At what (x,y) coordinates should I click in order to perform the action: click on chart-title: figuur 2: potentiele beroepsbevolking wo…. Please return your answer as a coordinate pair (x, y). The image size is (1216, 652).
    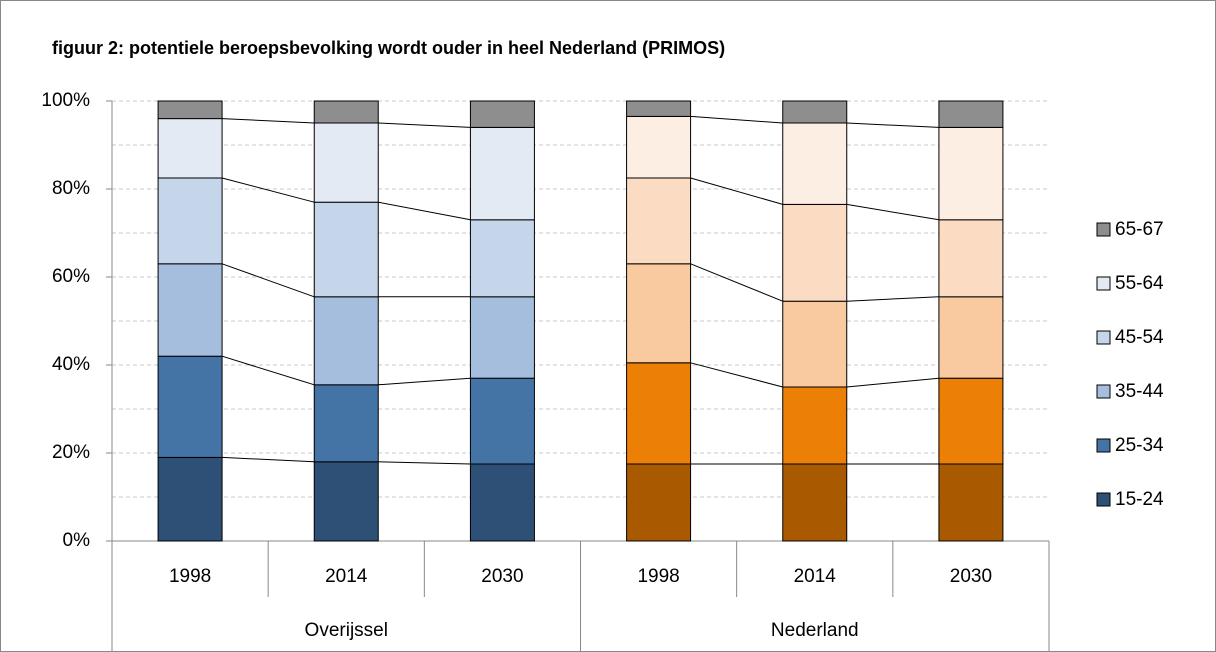
    Looking at the image, I should click on (388, 48).